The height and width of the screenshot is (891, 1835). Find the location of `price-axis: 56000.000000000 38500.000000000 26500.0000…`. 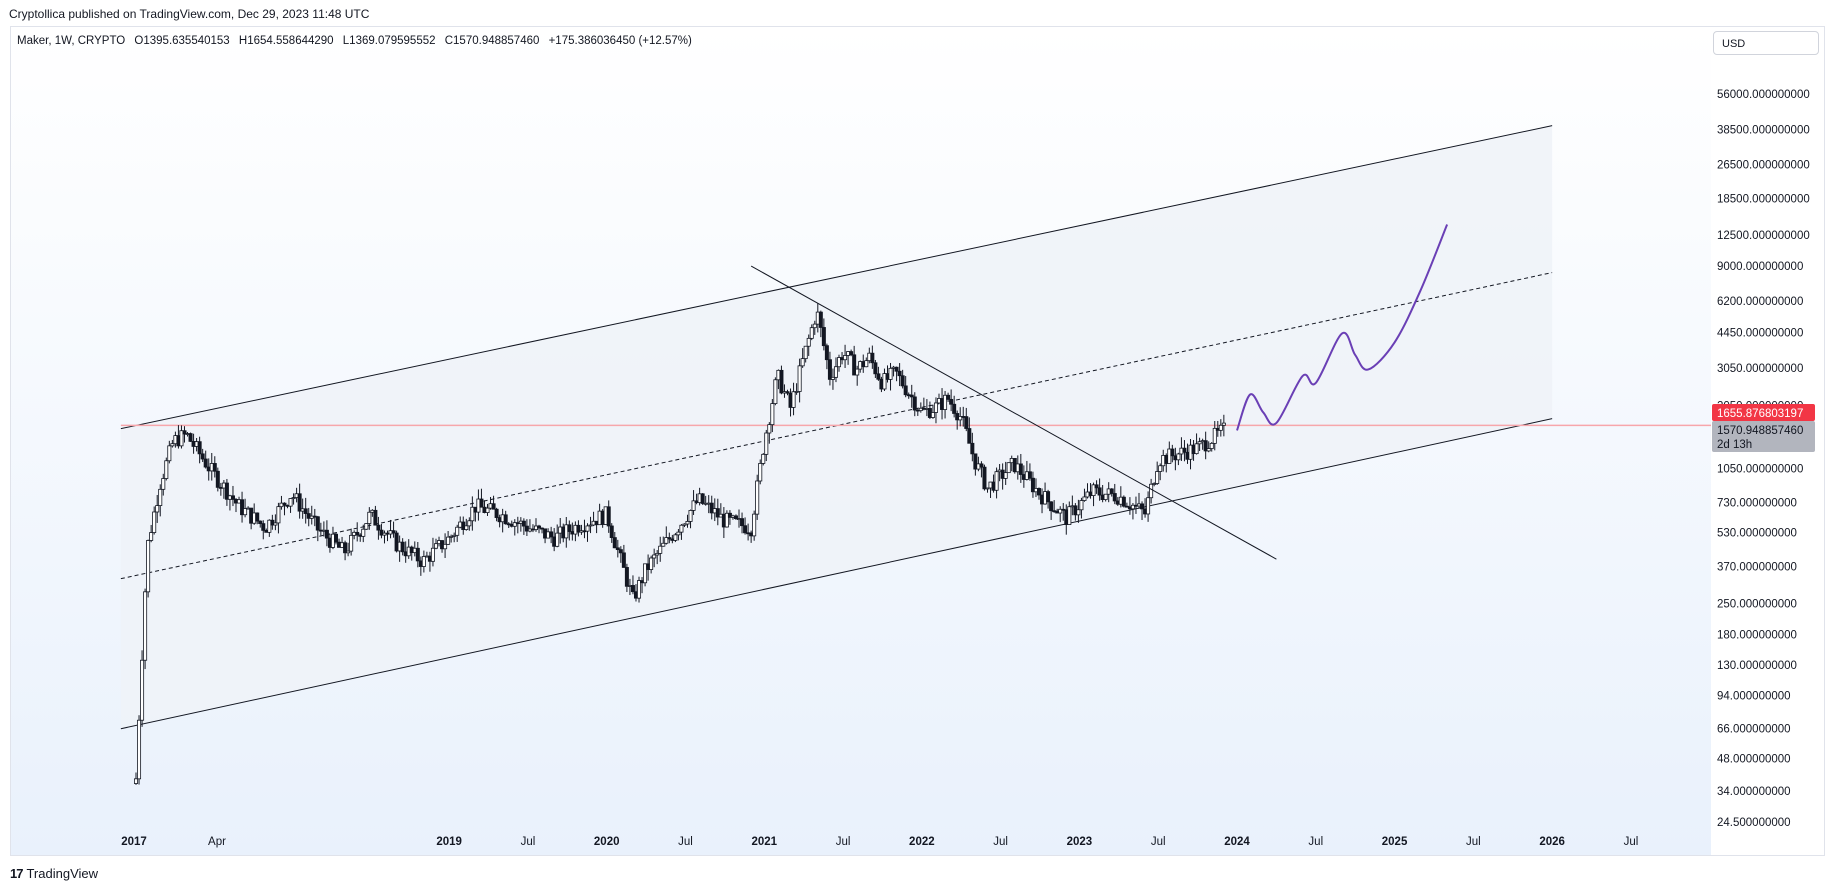

price-axis: 56000.000000000 38500.000000000 26500.0000… is located at coordinates (1763, 459).